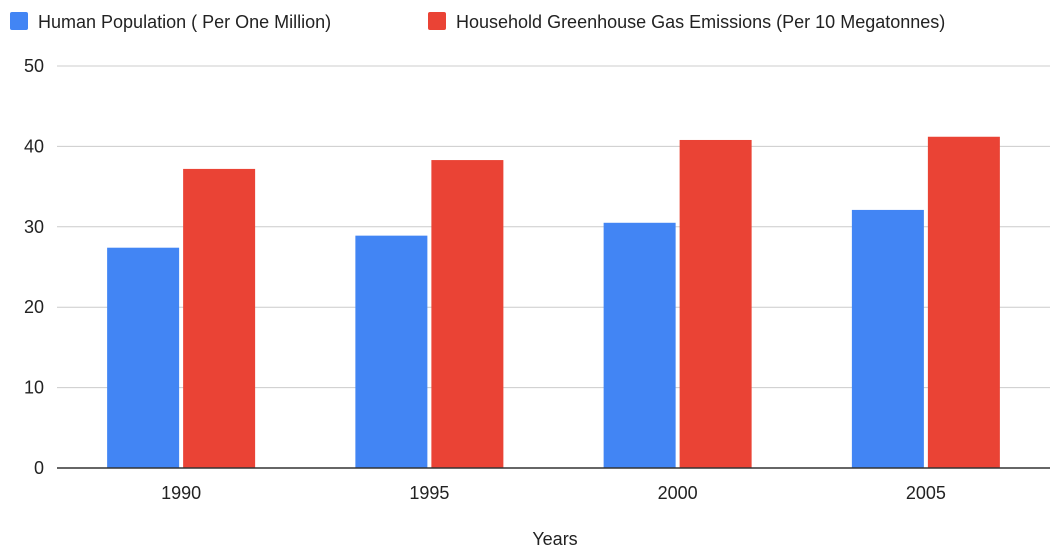 Image resolution: width=1054 pixels, height=552 pixels. I want to click on y-axis-tick-labels: 0 10 20 30 40 50, so click(34, 267).